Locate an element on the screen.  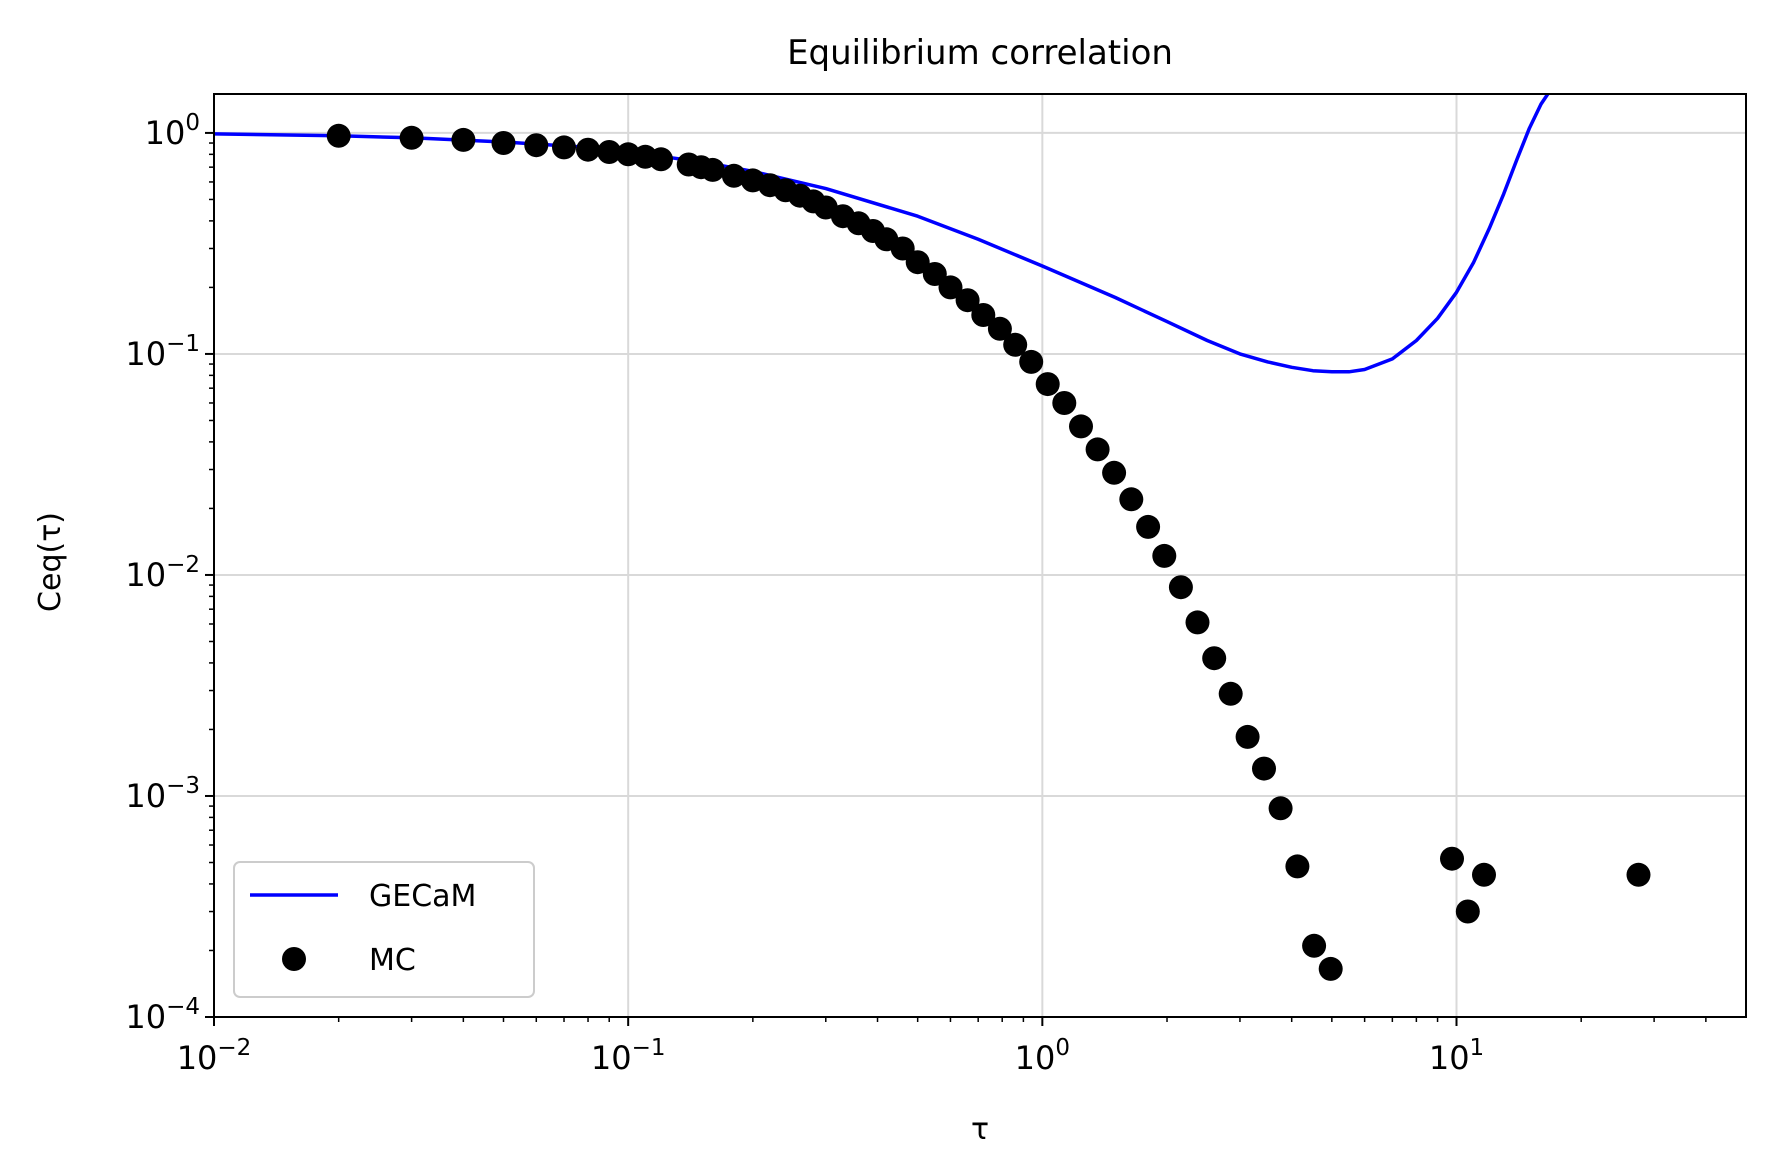
x-tick-label: 10⁻² is located at coordinates (214, 1056).